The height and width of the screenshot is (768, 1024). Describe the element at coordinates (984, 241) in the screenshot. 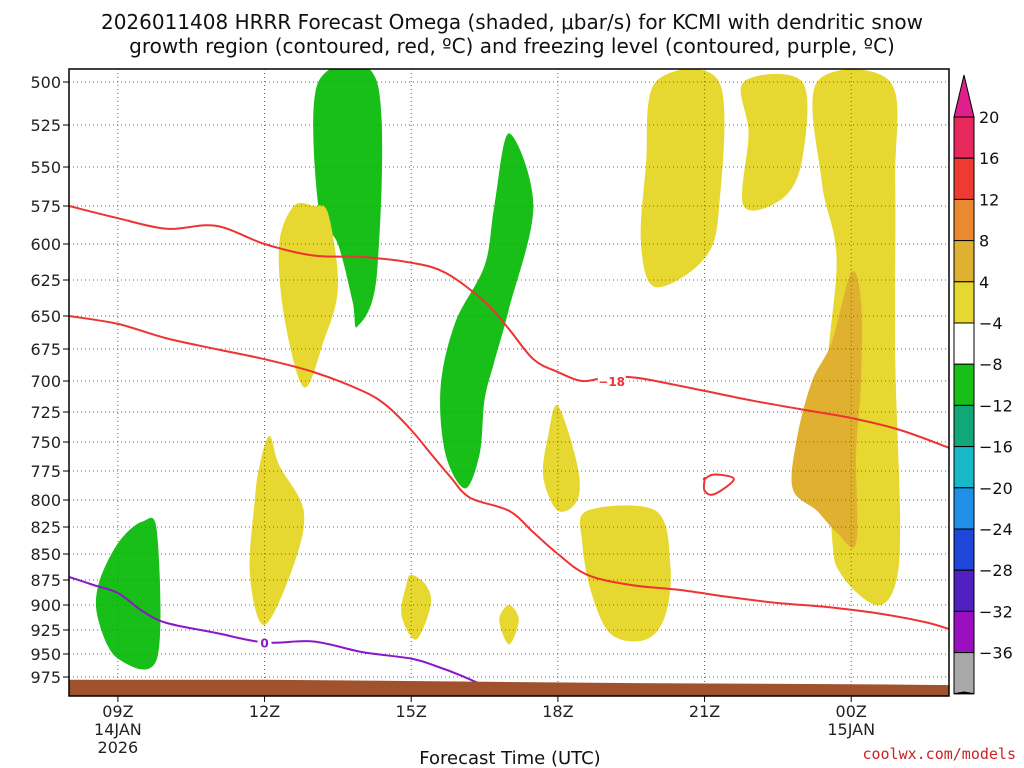

I see `colorbar-label-3: 8` at that location.